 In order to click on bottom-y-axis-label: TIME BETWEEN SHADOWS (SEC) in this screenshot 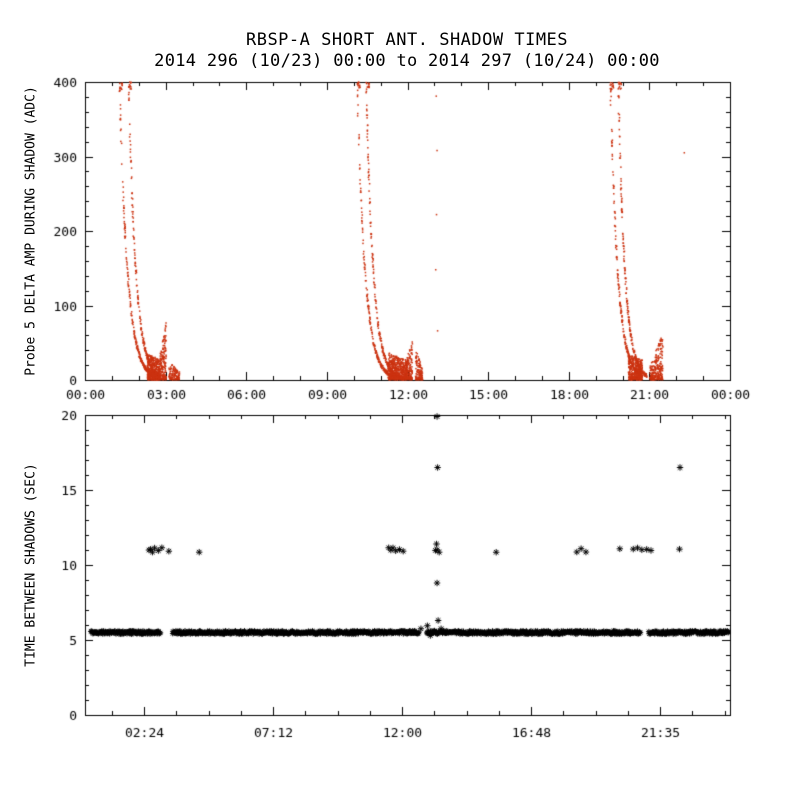, I will do `click(31, 565)`.